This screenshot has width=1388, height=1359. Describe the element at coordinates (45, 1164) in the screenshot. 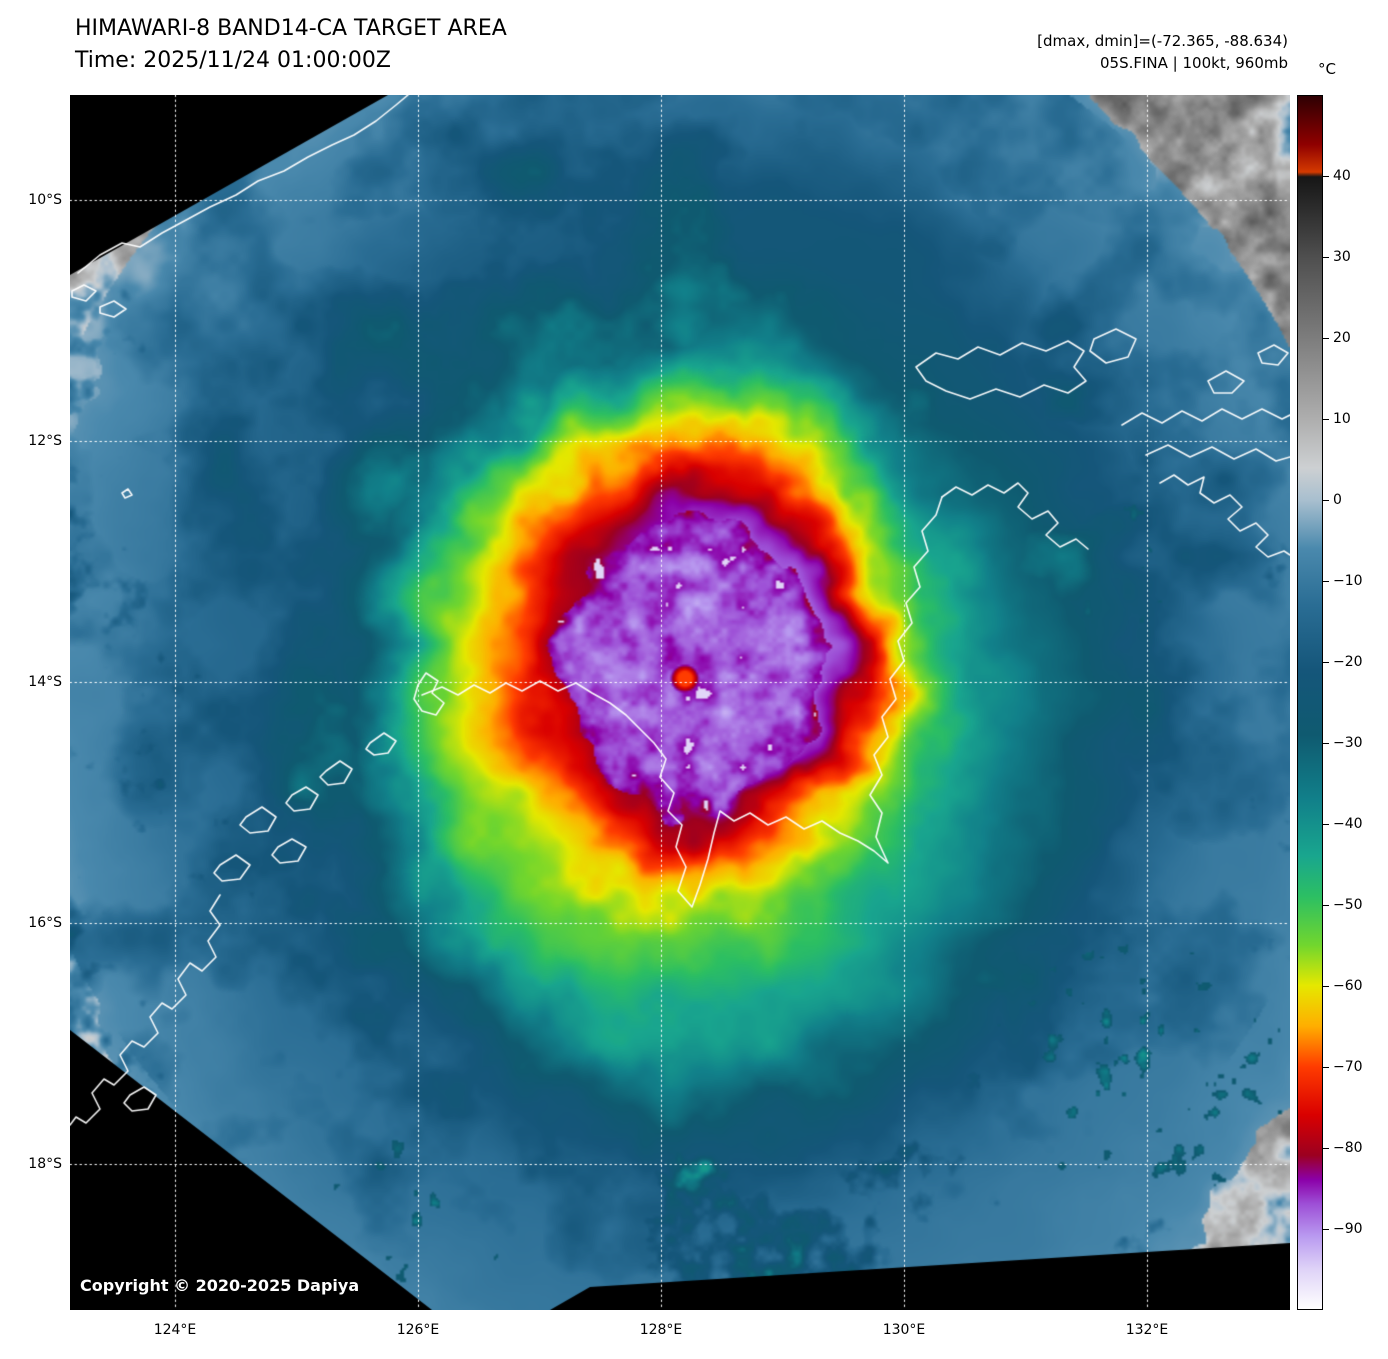

I see `lat-label: 18°S` at that location.